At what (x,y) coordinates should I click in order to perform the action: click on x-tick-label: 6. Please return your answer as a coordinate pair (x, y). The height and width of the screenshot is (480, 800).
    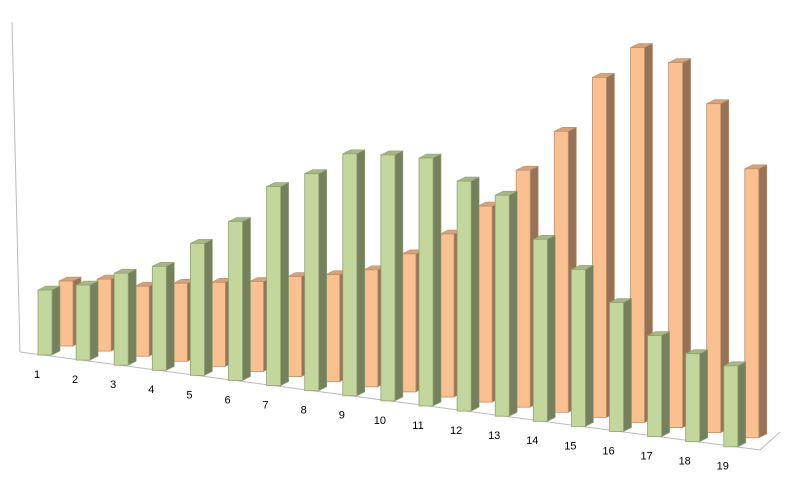
    Looking at the image, I should click on (227, 400).